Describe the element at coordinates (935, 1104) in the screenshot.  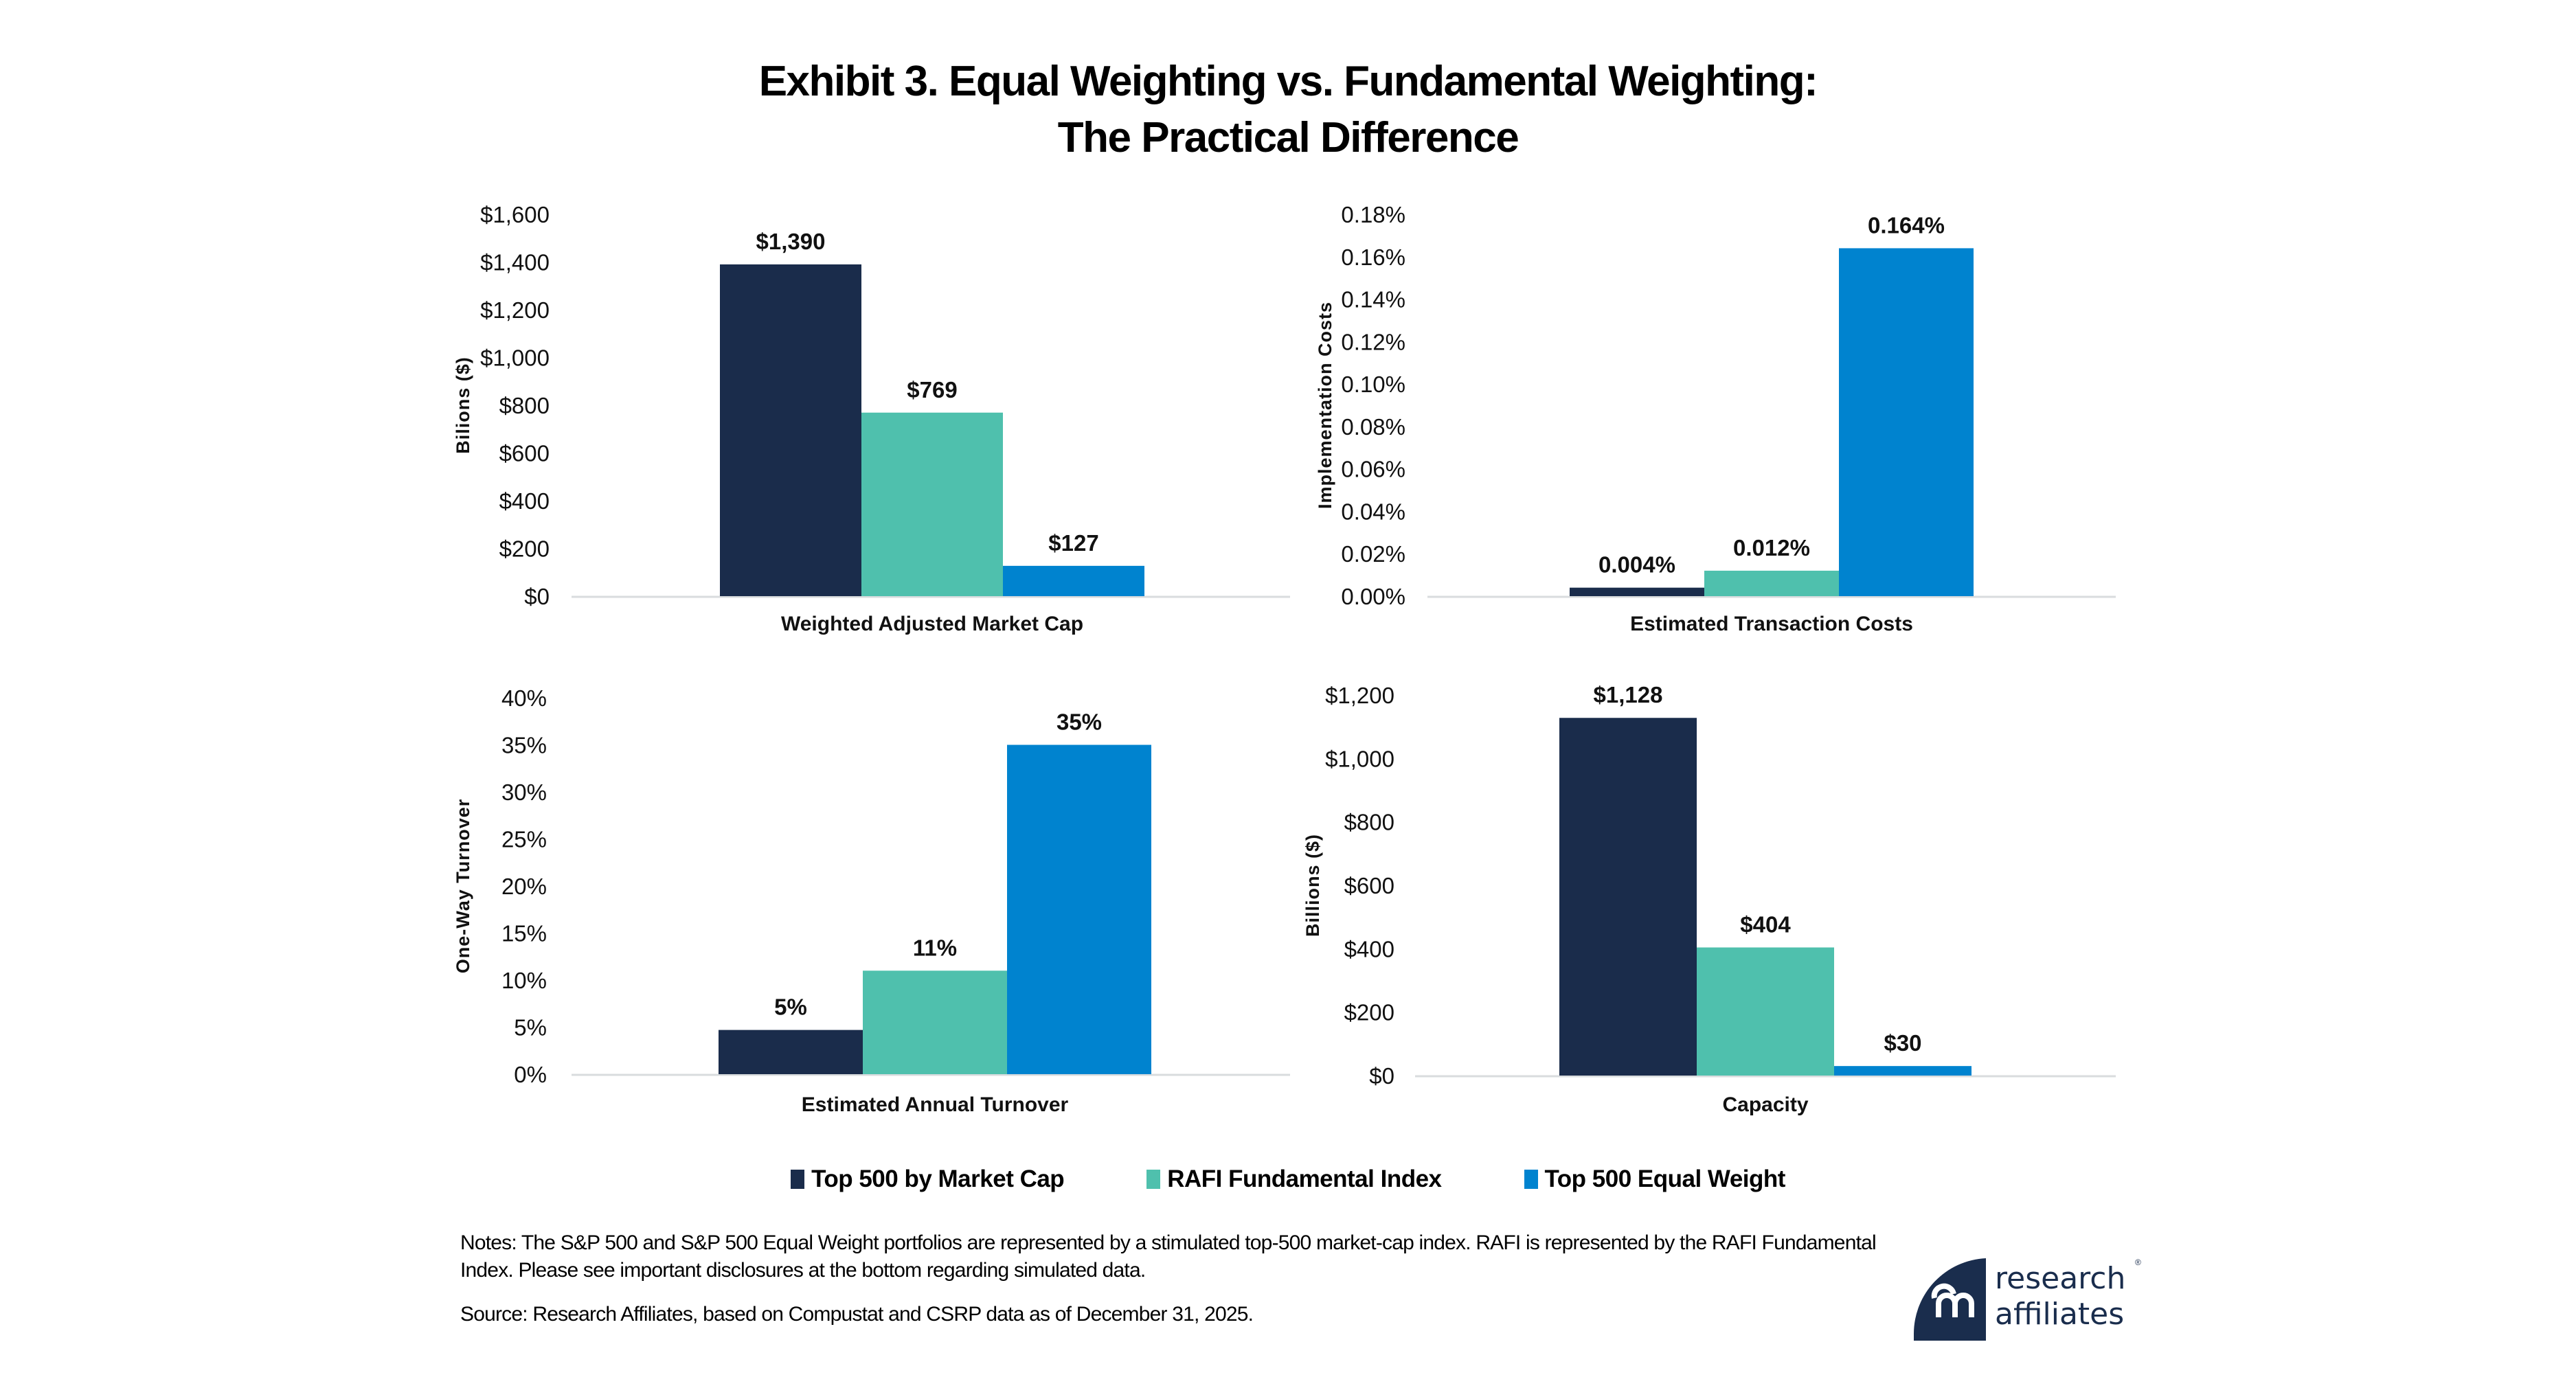
I see `x-category-label: Estimated Annual Turnover` at that location.